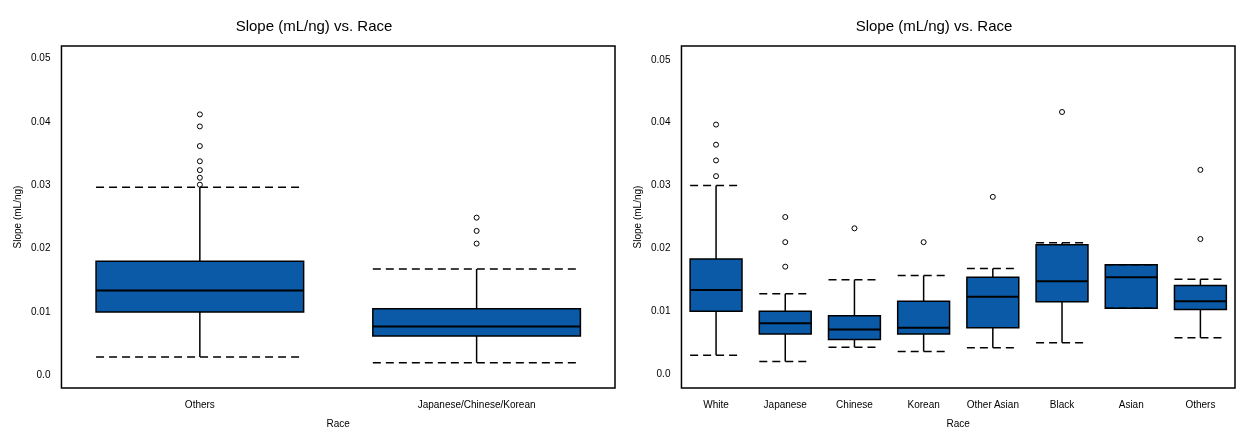 Image resolution: width=1248 pixels, height=442 pixels. I want to click on x-tick-label: Asian, so click(1131, 404).